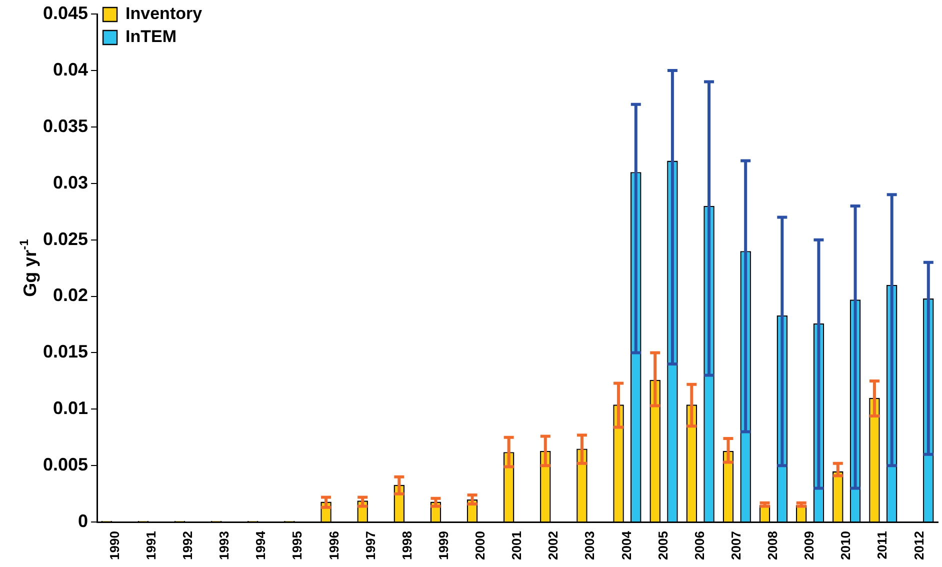 Image resolution: width=942 pixels, height=567 pixels. Describe the element at coordinates (224, 545) in the screenshot. I see `x-tick-label: 1993` at that location.